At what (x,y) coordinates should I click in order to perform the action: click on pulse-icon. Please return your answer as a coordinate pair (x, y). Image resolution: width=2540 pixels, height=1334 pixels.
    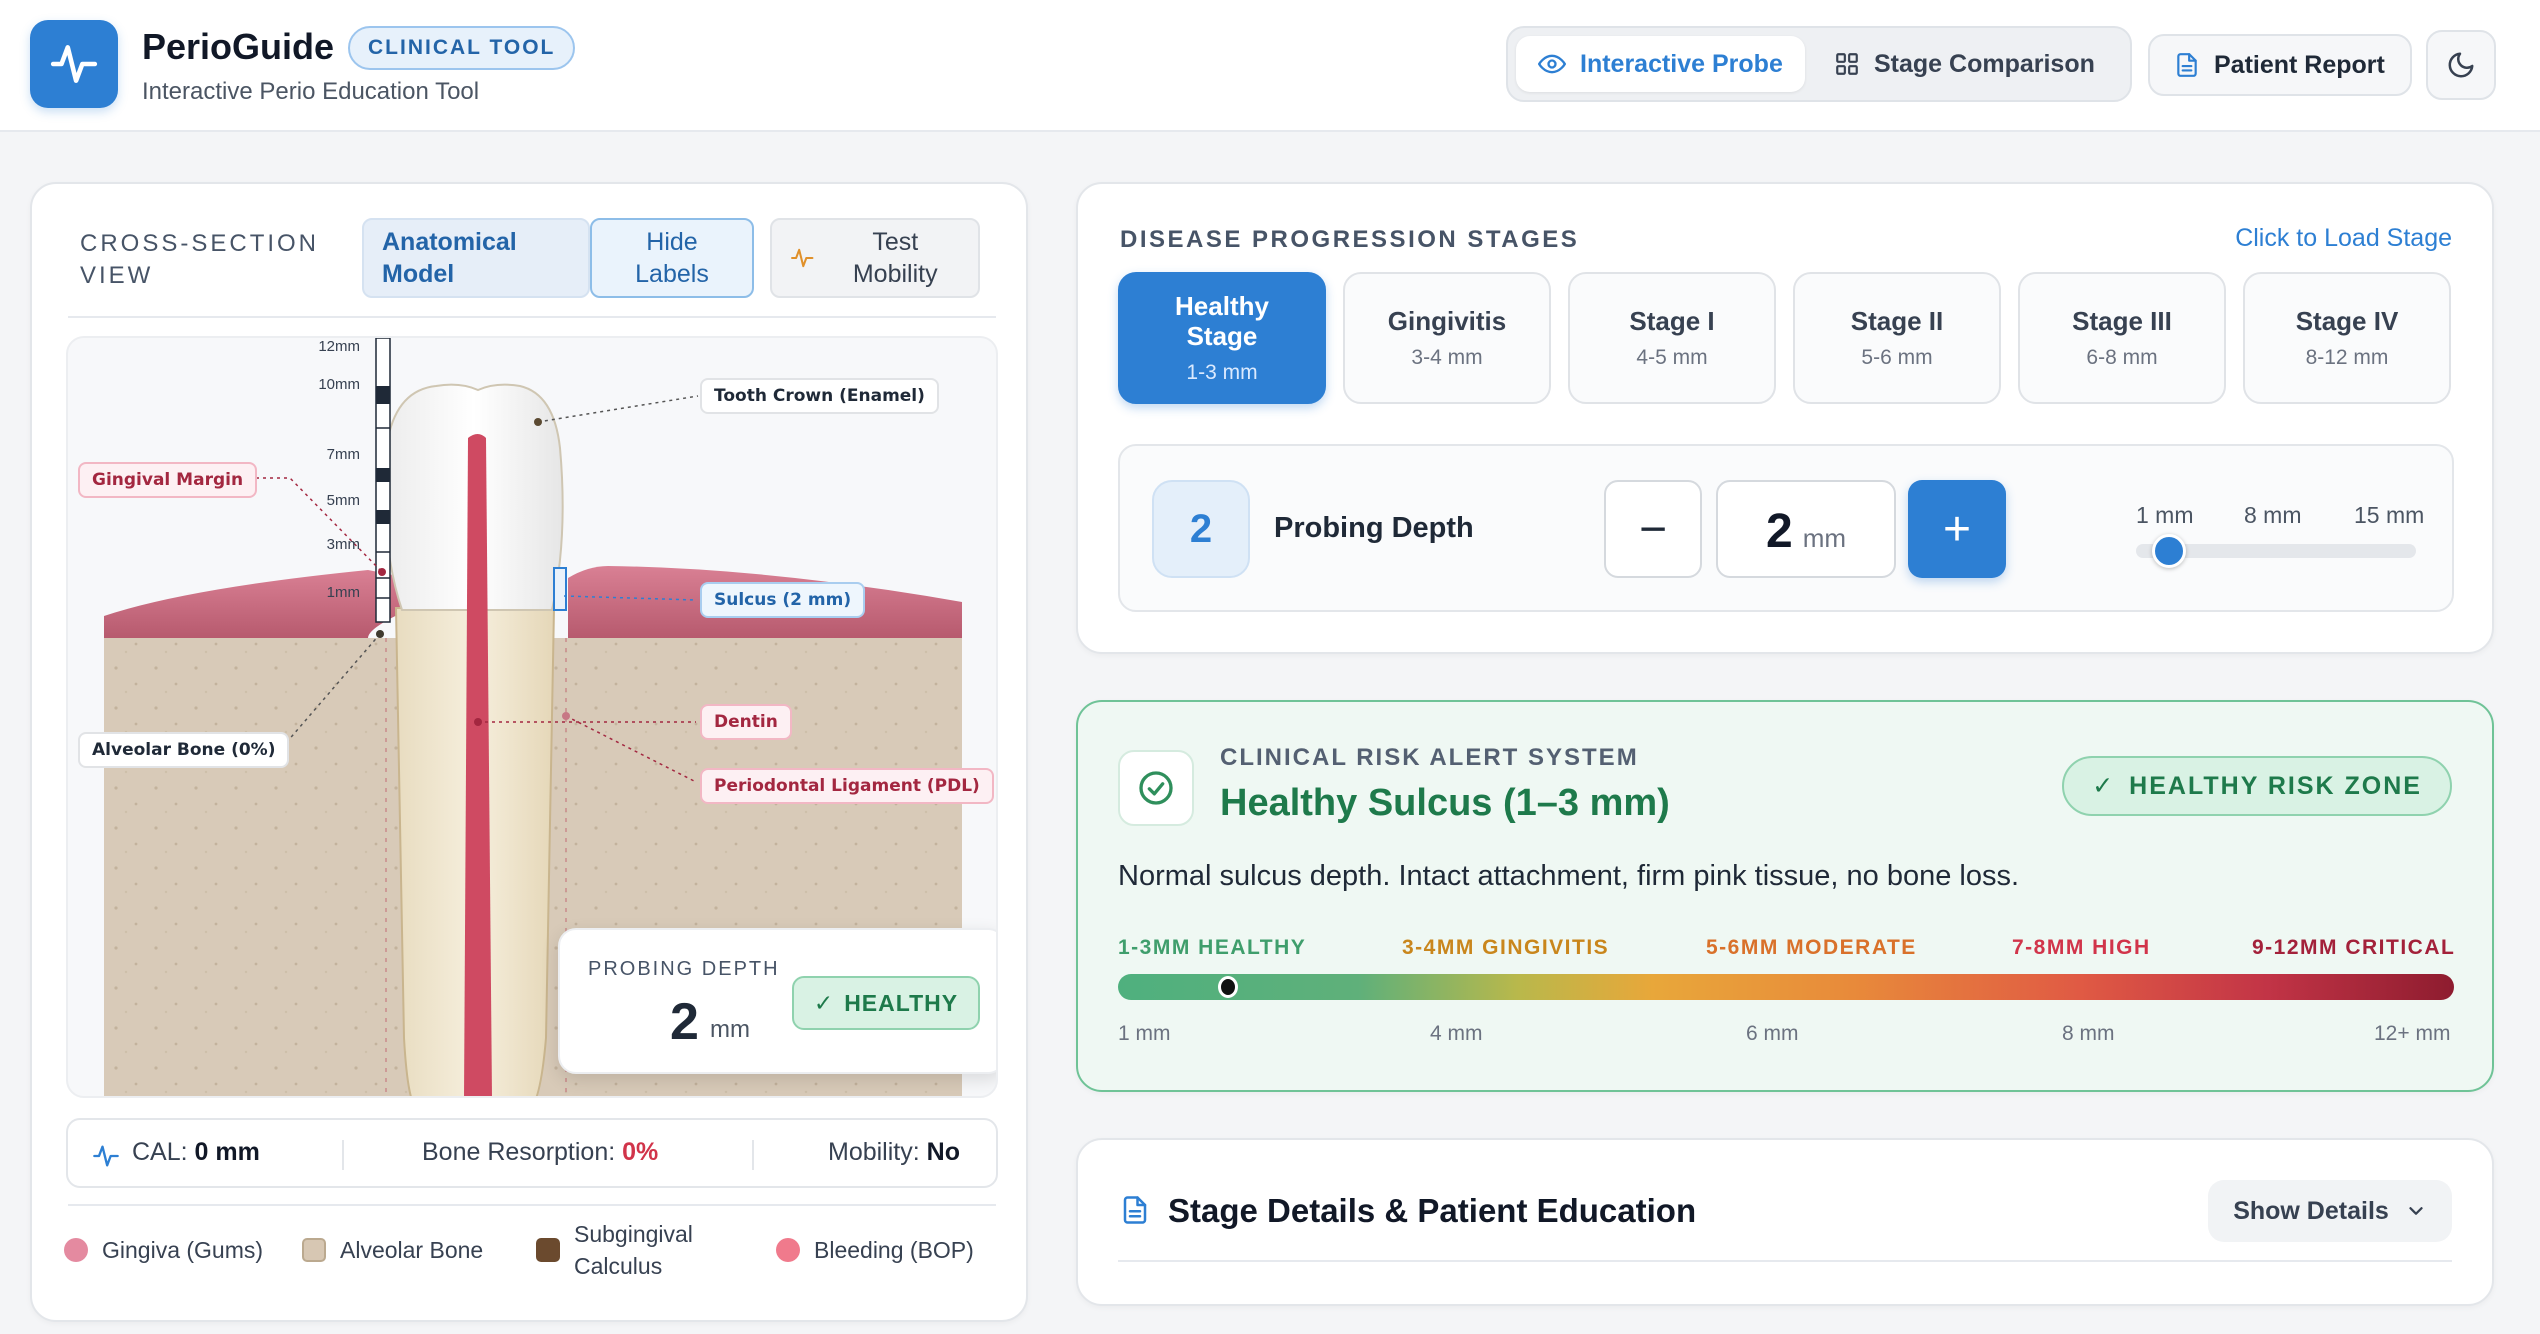
    Looking at the image, I should click on (74, 64).